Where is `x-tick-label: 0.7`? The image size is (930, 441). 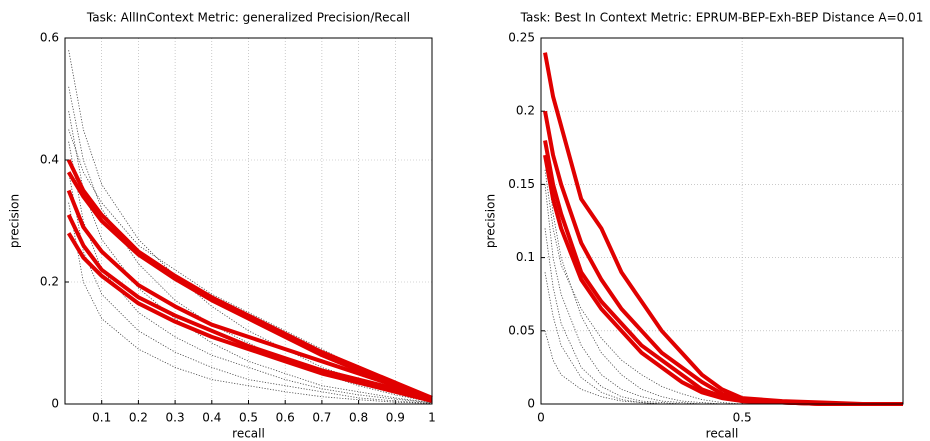 x-tick-label: 0.7 is located at coordinates (321, 418).